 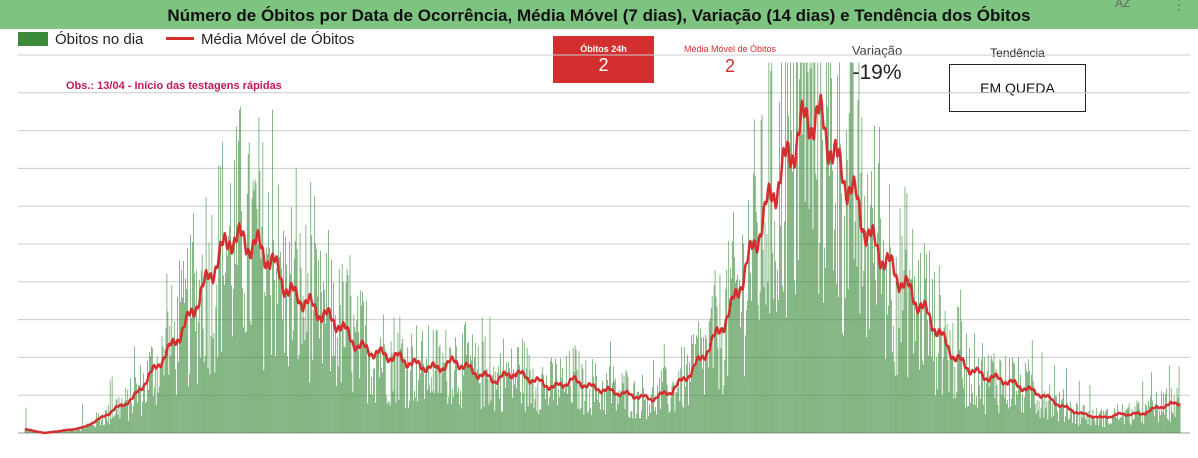 I want to click on scorecard-variacao: Variação -19%, so click(x=877, y=64).